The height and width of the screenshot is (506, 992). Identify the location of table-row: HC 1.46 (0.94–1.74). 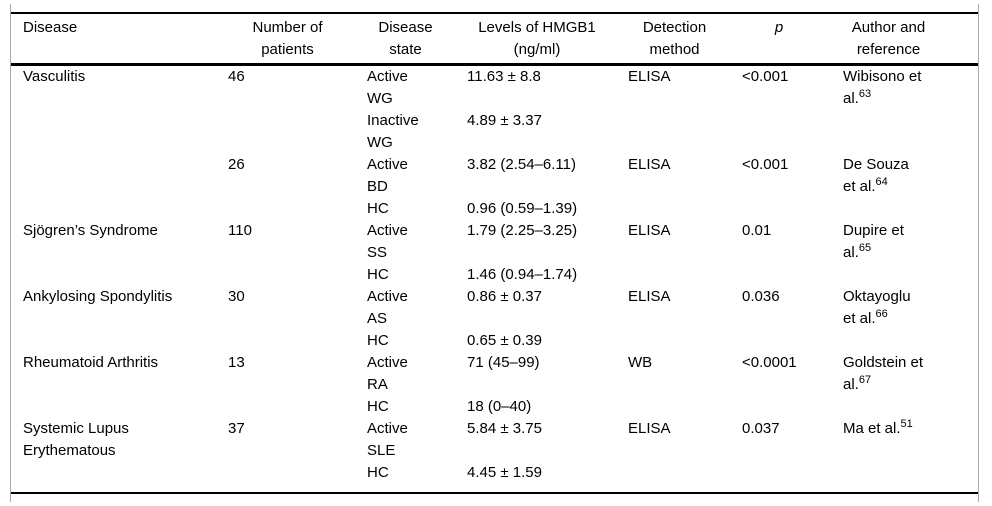
(494, 275).